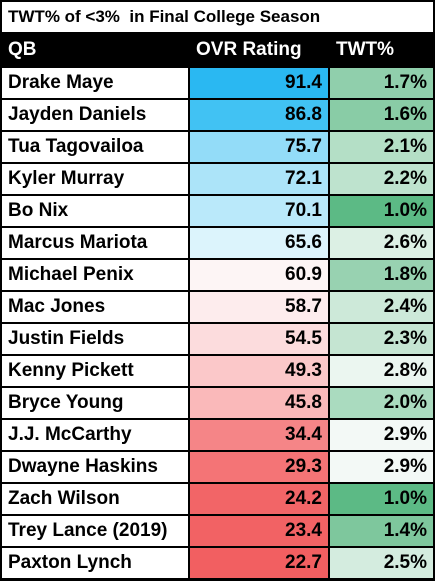 This screenshot has width=435, height=581. I want to click on ovr-rating-cell: 22.7, so click(259, 563).